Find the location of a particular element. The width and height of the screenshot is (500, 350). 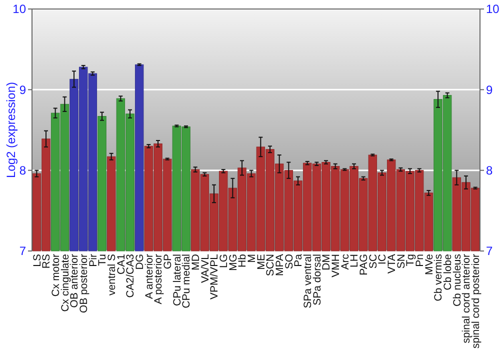

y2-tick-label: 10 is located at coordinates (493, 9).